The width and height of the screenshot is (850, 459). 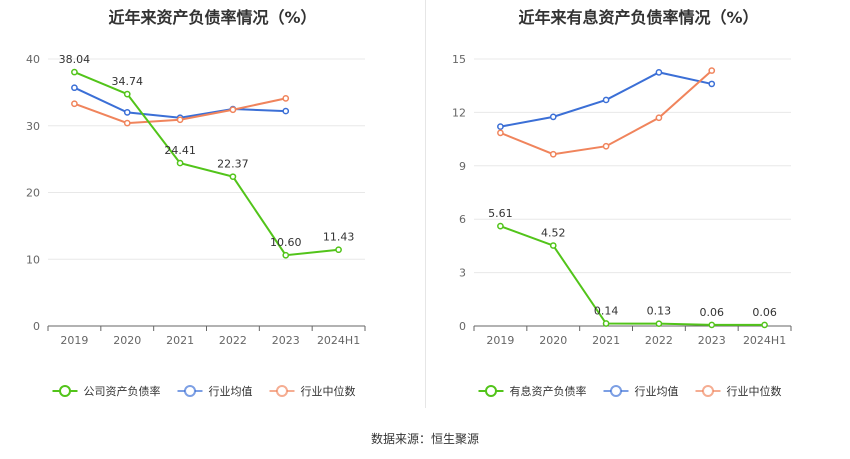 I want to click on right-x-tick-label: 2021, so click(x=606, y=340).